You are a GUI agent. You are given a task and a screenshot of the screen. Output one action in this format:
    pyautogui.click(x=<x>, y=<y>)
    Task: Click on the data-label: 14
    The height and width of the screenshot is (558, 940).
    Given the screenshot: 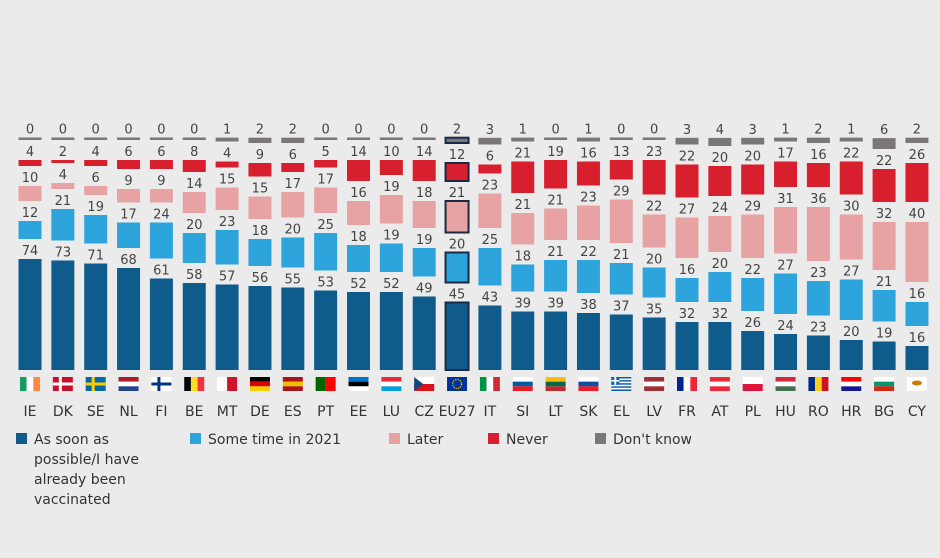 What is the action you would take?
    pyautogui.click(x=358, y=152)
    